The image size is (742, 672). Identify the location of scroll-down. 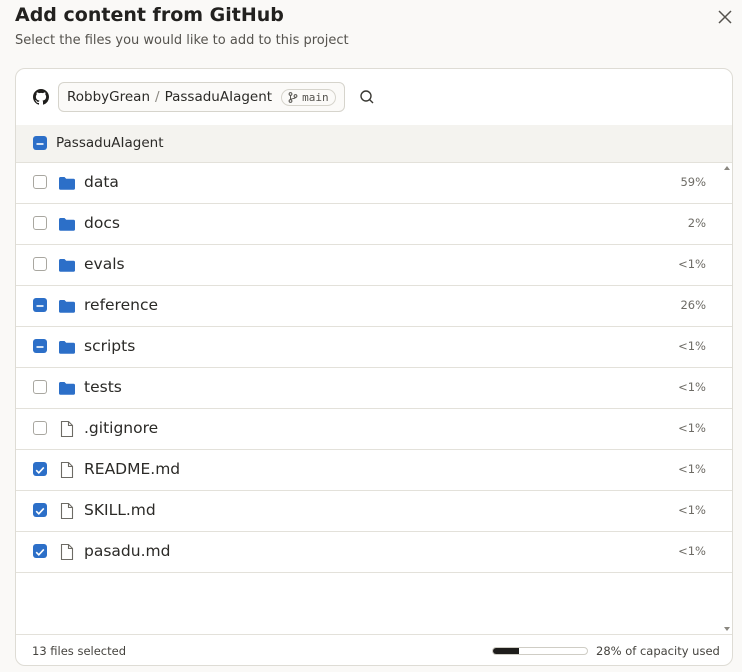
(727, 629).